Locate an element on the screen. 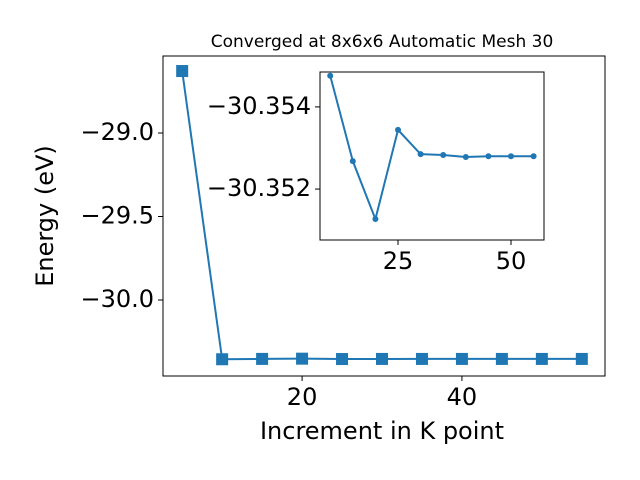 Image resolution: width=640 pixels, height=480 pixels. x-tick-label: 40 is located at coordinates (462, 397).